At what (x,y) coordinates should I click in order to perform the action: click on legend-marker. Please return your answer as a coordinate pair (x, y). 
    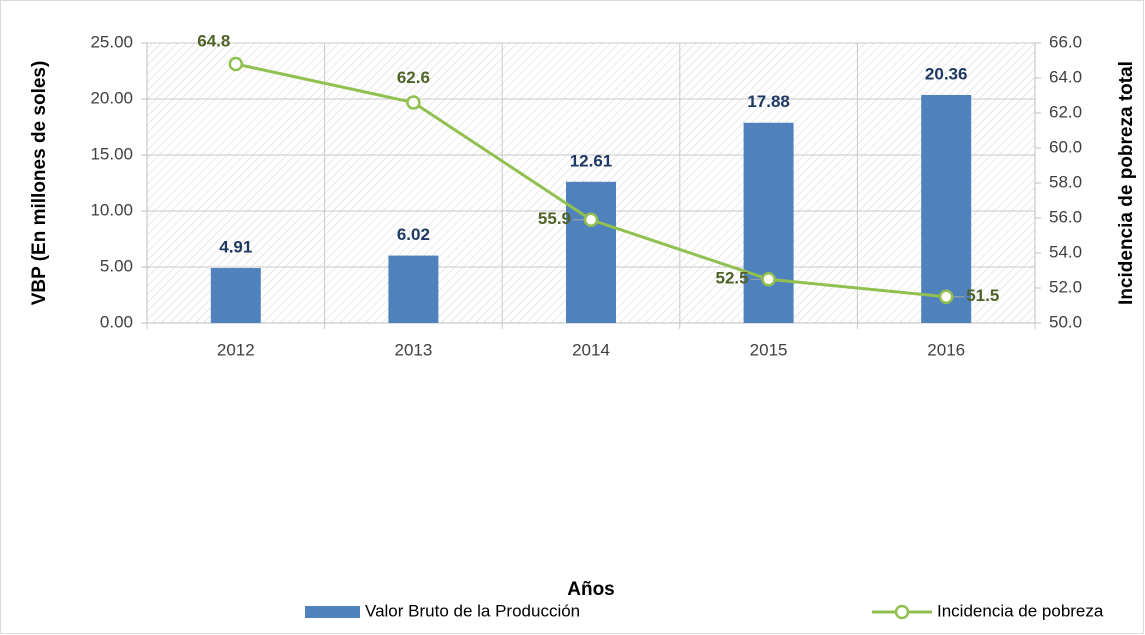
    Looking at the image, I should click on (902, 612).